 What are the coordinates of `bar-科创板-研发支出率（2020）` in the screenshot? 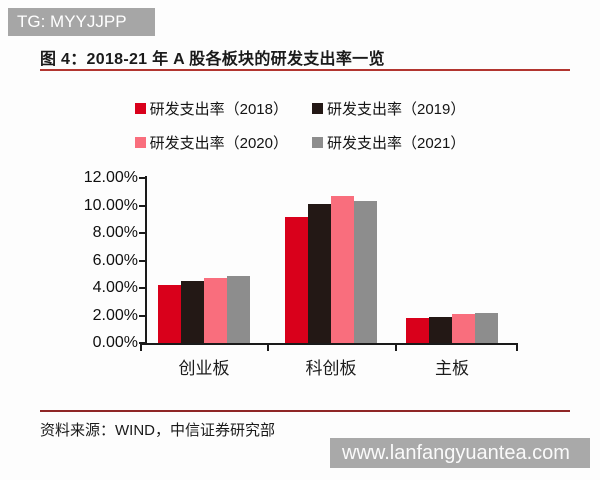 It's located at (342, 269).